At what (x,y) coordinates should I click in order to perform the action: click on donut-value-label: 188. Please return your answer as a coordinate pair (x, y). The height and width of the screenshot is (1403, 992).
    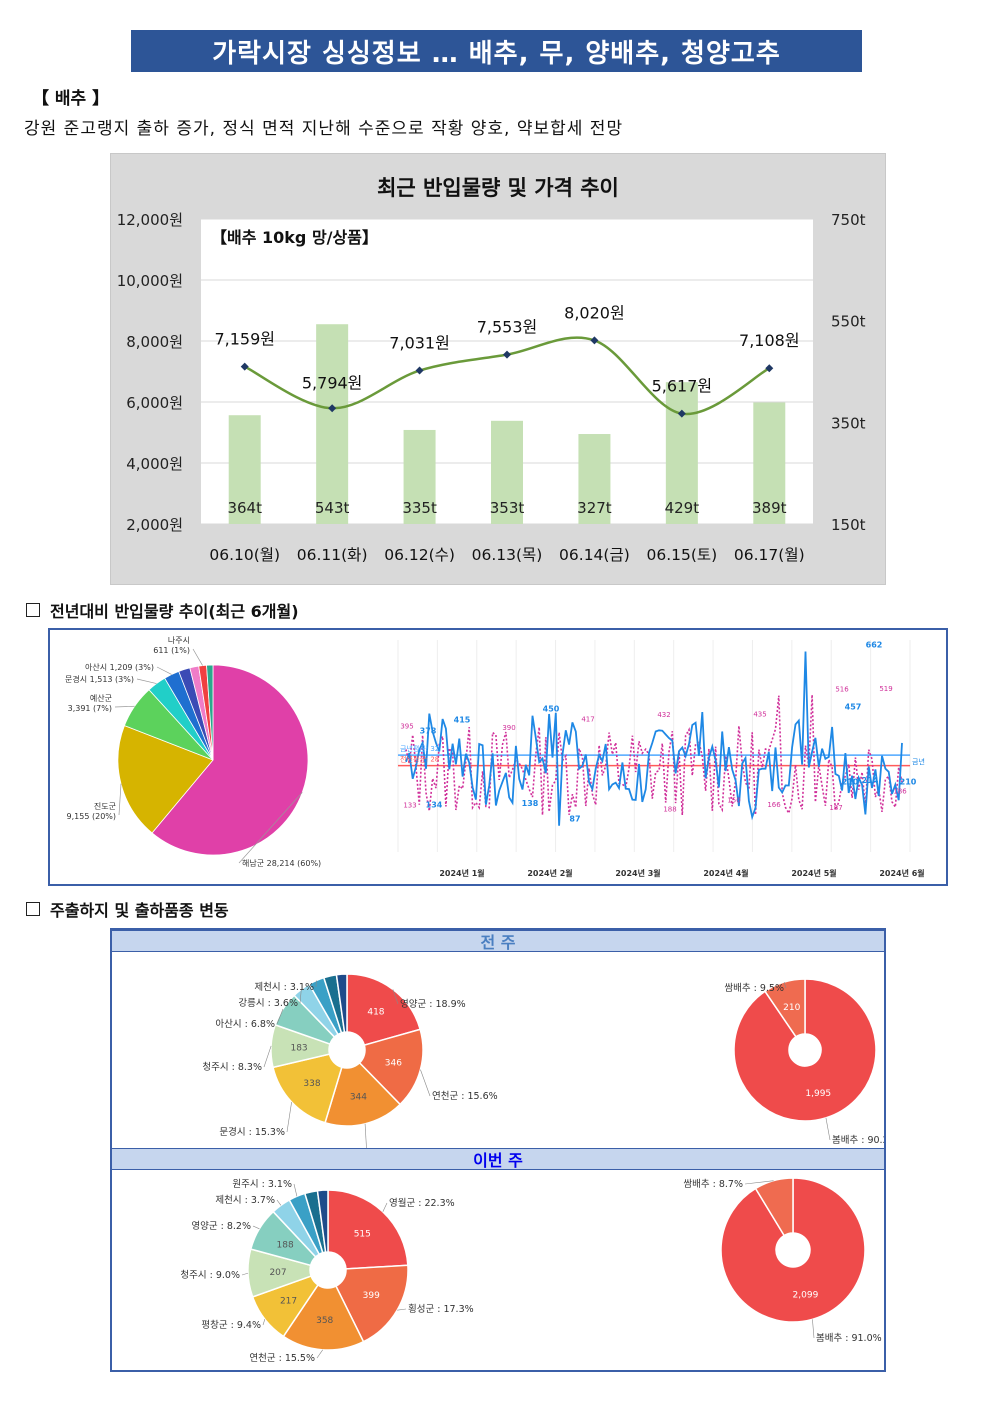
    Looking at the image, I should click on (285, 1245).